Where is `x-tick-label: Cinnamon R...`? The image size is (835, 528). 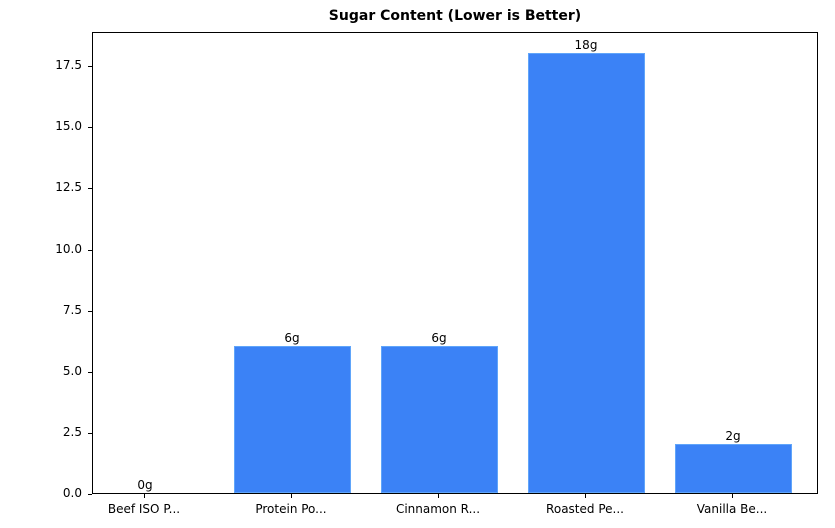
x-tick-label: Cinnamon R... is located at coordinates (438, 509).